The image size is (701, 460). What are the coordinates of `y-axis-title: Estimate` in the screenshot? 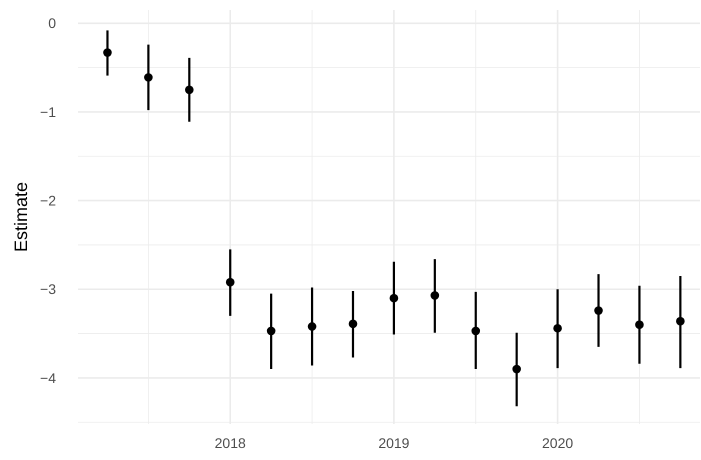 It's located at (21, 217).